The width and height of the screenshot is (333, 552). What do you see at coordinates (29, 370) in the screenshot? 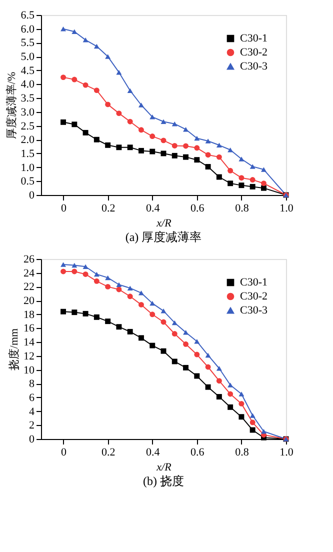
I see `y-tick-label: 10` at bounding box center [29, 370].